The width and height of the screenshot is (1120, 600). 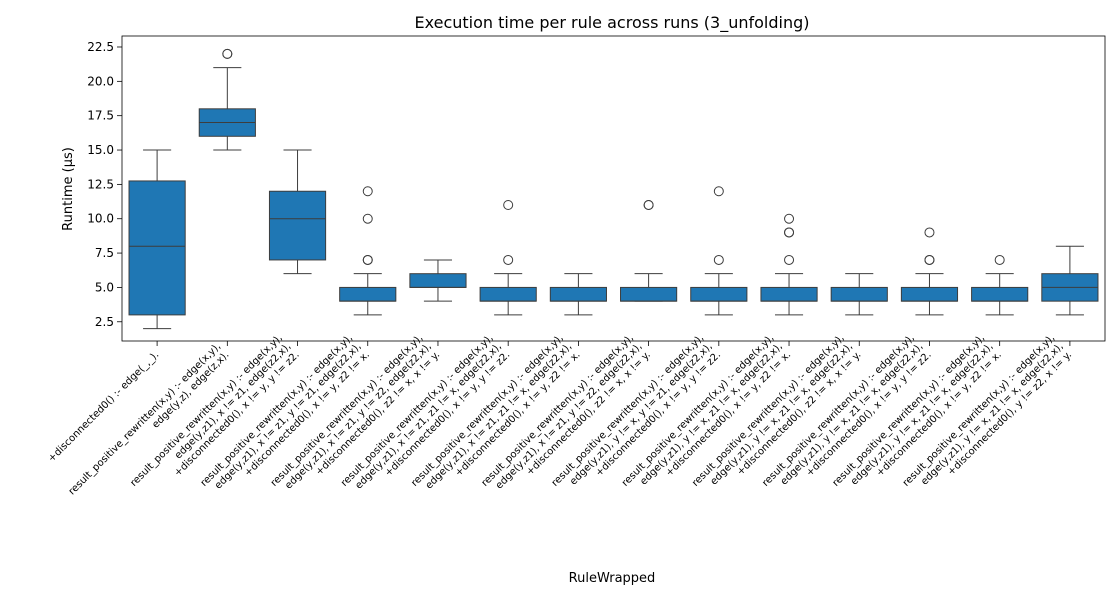 I want to click on y-axis: 2.5 5.0 7.5 10.0 12.5 15.0 17.5 20.0 22.5, so click(x=104, y=184).